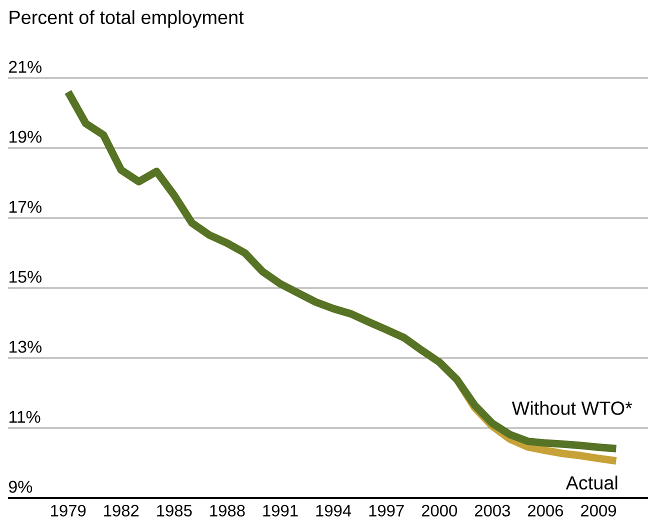 This screenshot has height=525, width=648. What do you see at coordinates (592, 483) in the screenshot?
I see `series-label: Actual` at bounding box center [592, 483].